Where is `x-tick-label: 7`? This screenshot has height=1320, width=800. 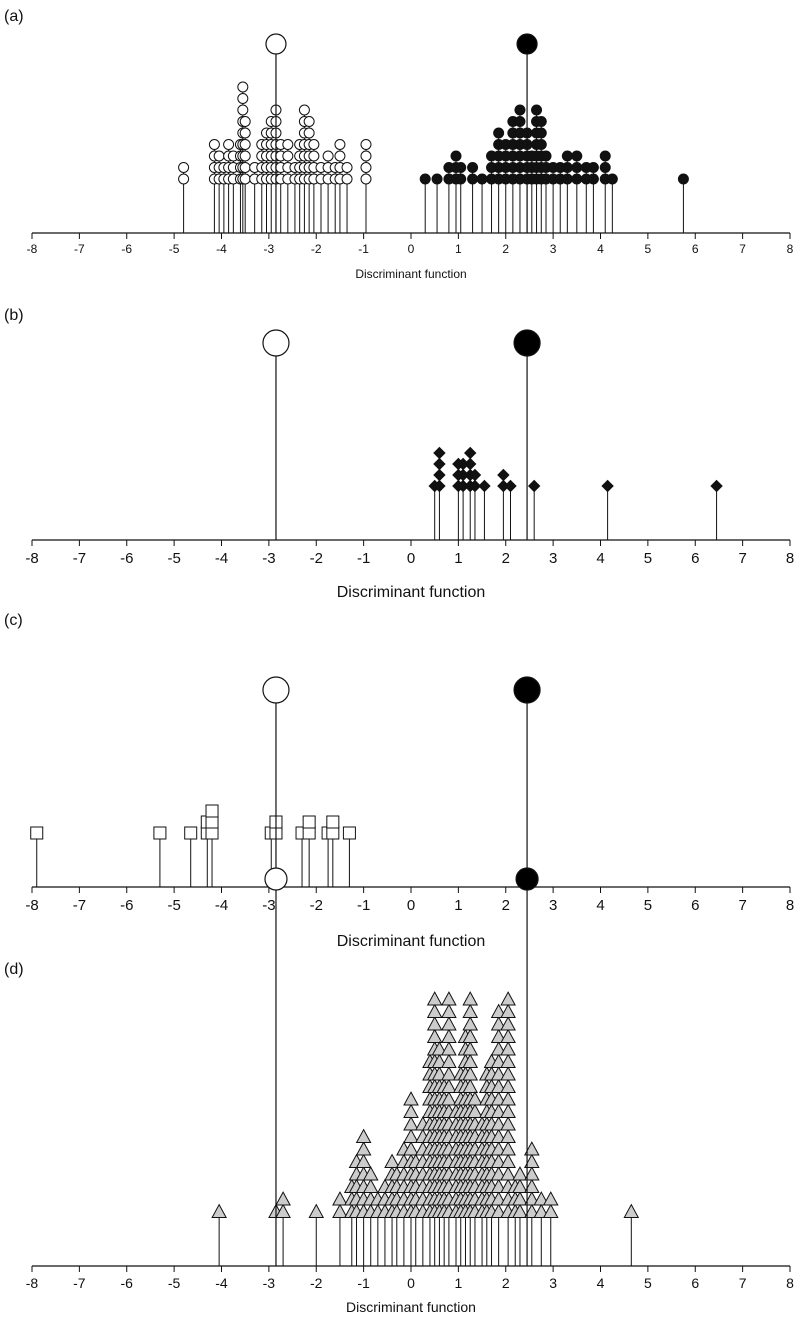
x-tick-label: 7 is located at coordinates (742, 905).